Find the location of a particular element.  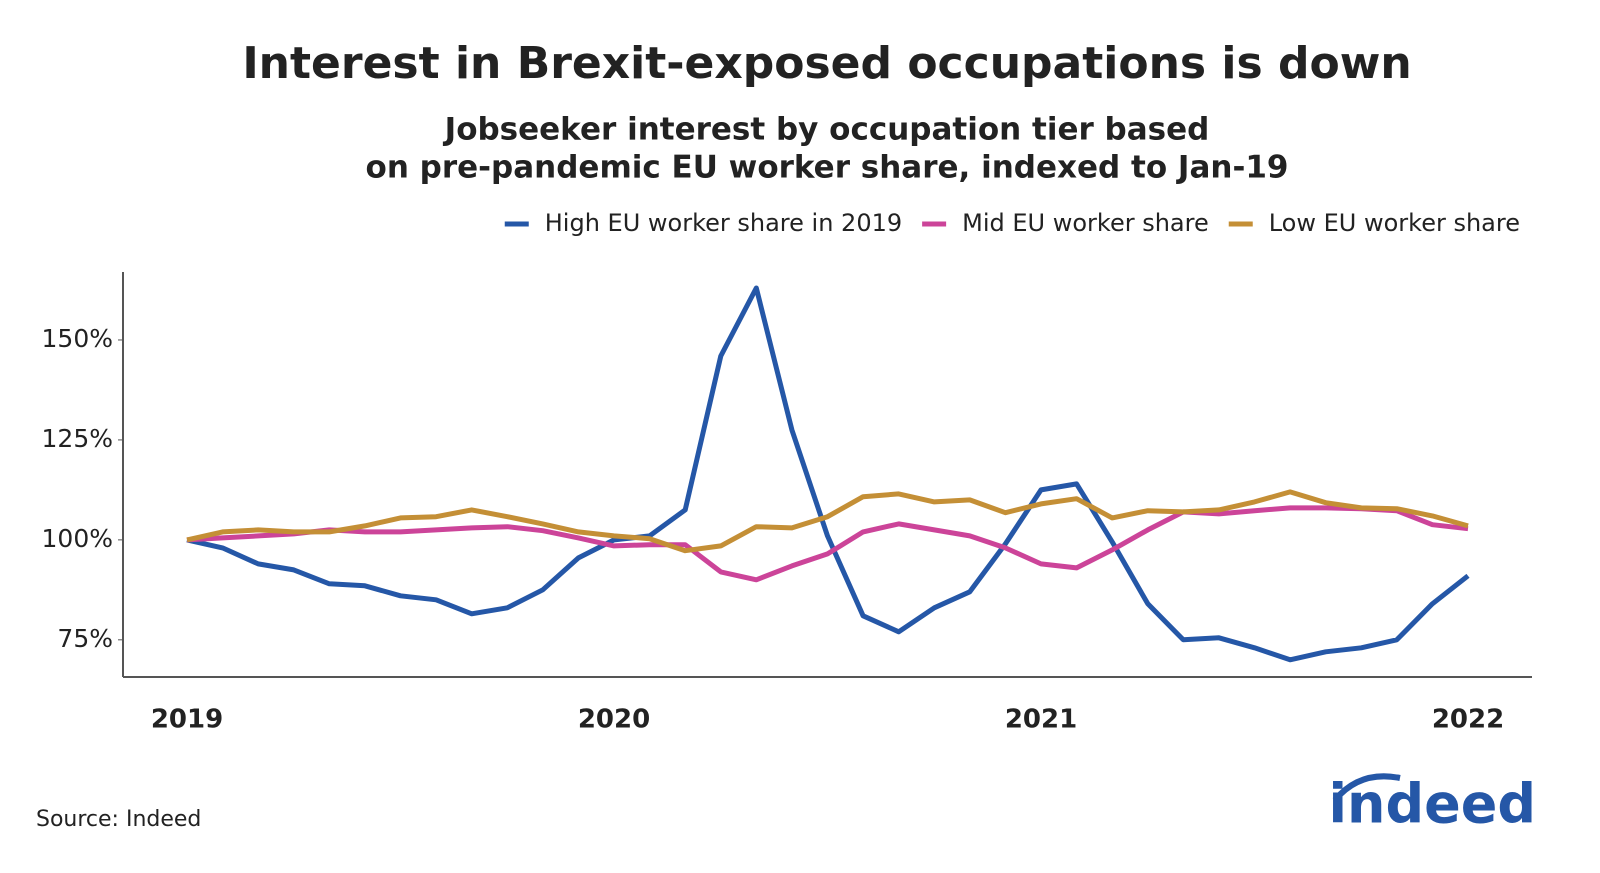

x-tick-label: 2020 is located at coordinates (614, 720).